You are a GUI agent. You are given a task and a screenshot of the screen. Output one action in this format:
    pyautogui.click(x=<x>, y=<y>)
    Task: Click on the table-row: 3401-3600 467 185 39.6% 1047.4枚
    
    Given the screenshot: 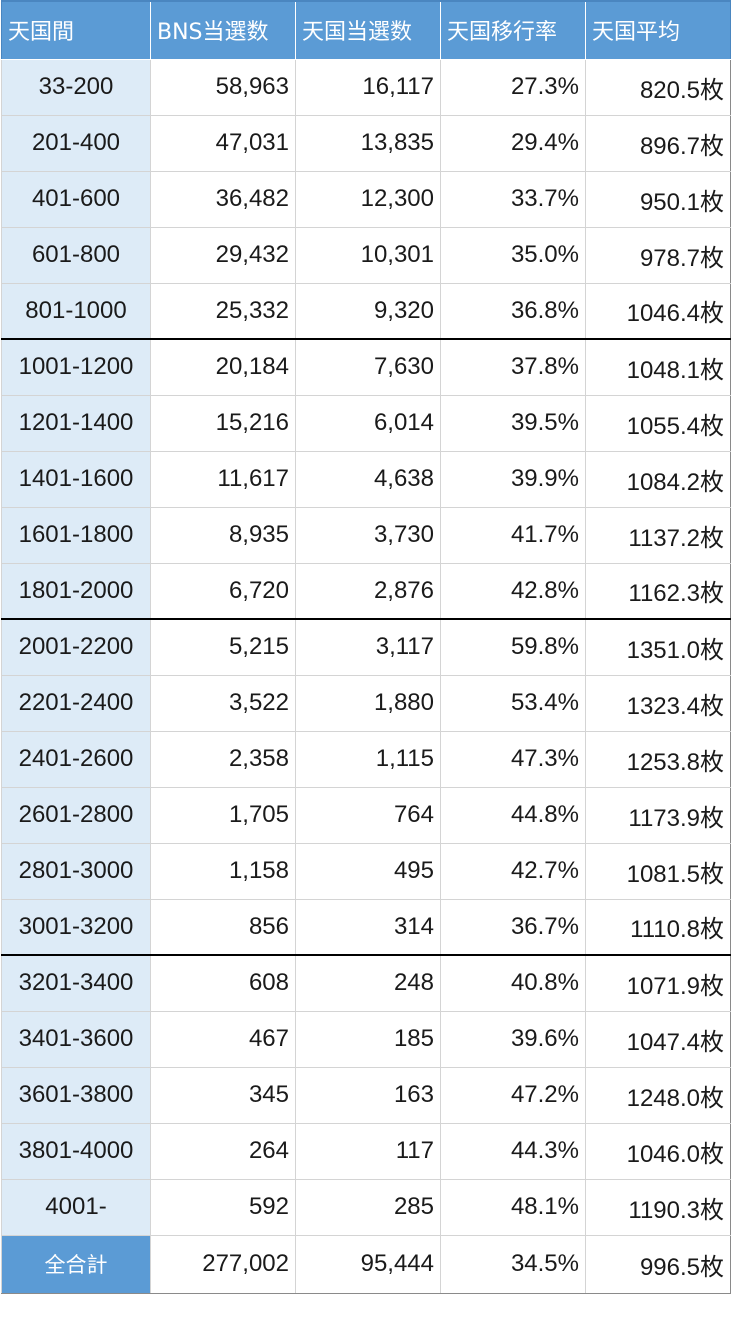 What is the action you would take?
    pyautogui.click(x=366, y=1039)
    